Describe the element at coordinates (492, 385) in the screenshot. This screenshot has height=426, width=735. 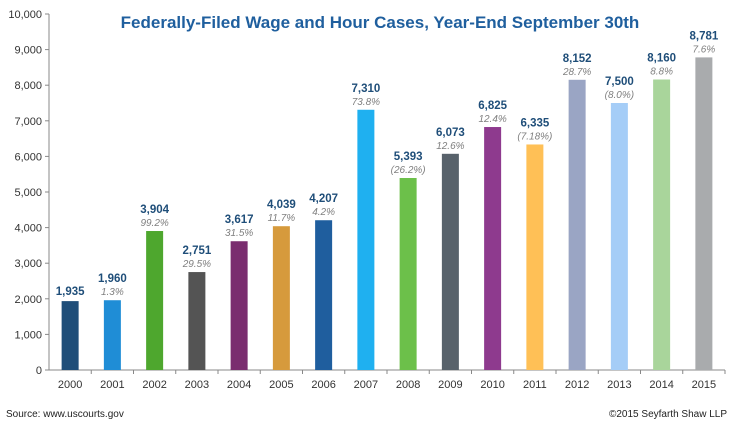
I see `x-tick-label-2010: 2010` at that location.